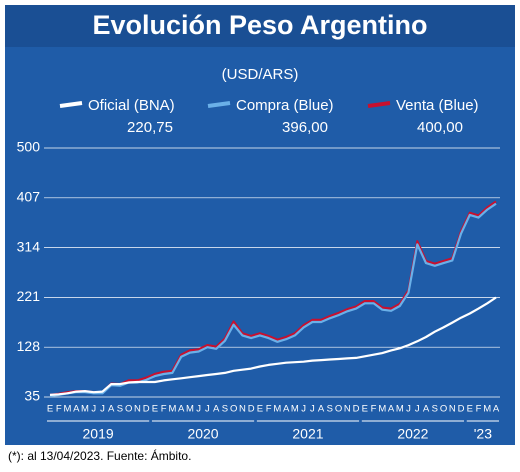  Describe the element at coordinates (98, 434) in the screenshot. I see `year-label: 2019` at that location.